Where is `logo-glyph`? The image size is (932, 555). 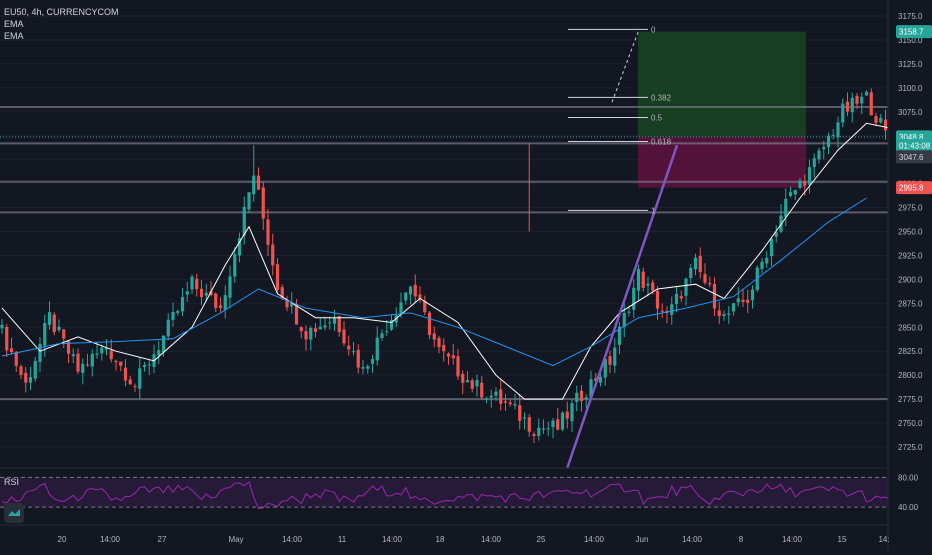 logo-glyph is located at coordinates (14, 512).